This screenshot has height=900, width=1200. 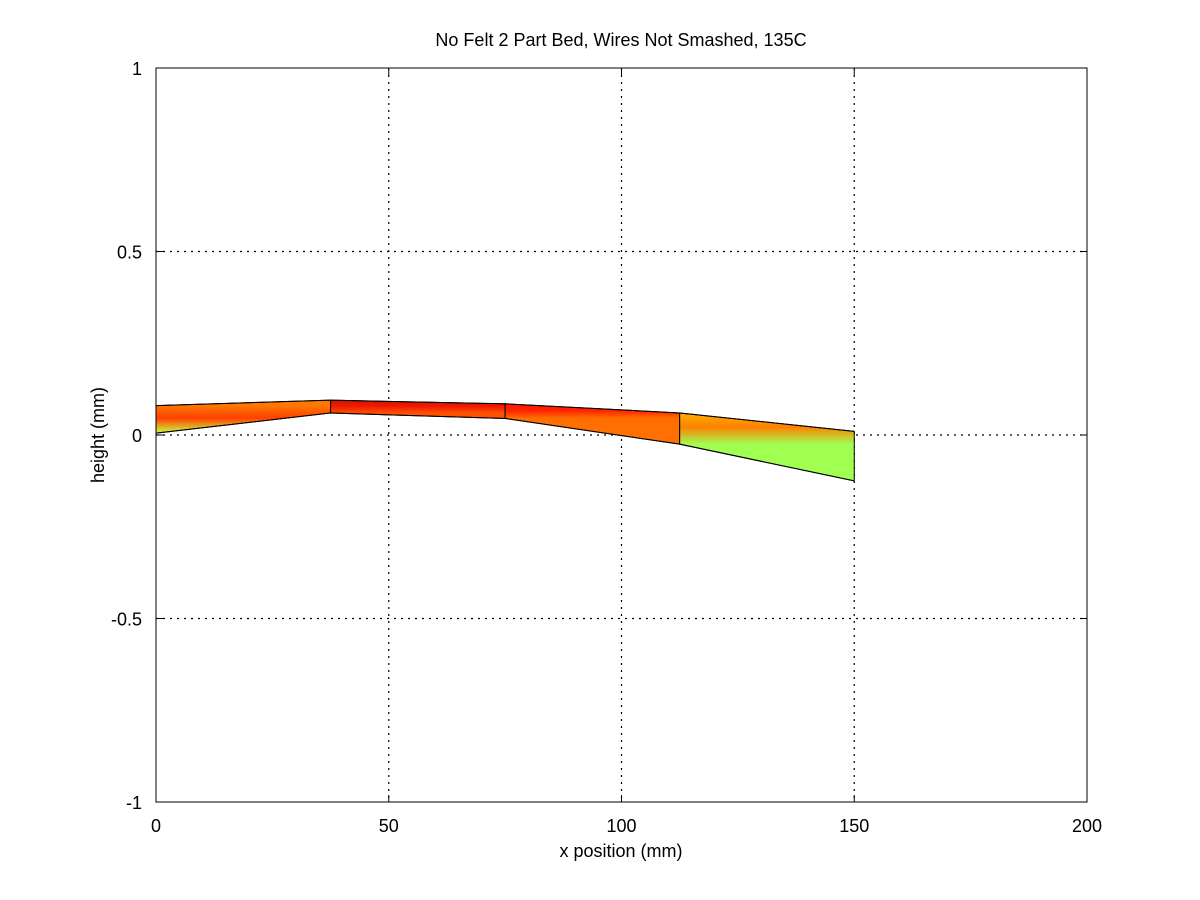 What do you see at coordinates (621, 826) in the screenshot?
I see `x-tick-label: 100` at bounding box center [621, 826].